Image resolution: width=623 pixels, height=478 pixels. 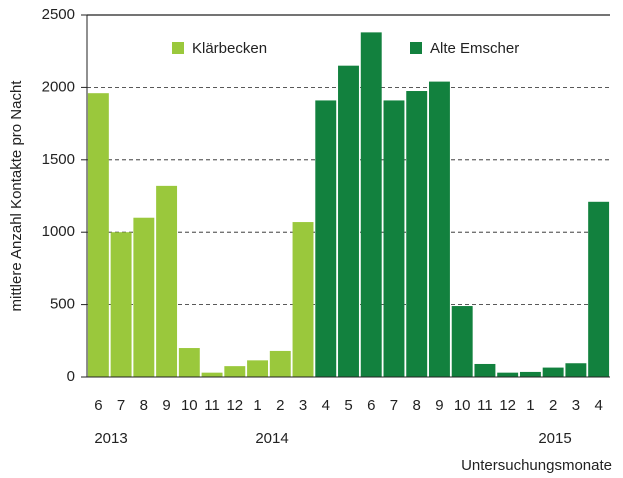 What do you see at coordinates (474, 48) in the screenshot?
I see `legend-label: Alte Emscher` at bounding box center [474, 48].